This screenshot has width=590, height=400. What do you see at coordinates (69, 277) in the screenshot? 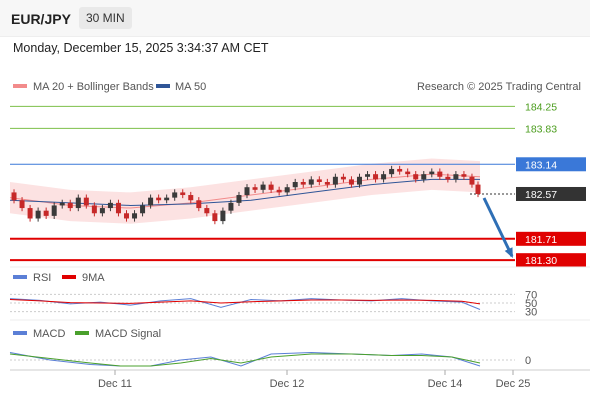
I see `rsi-ma-legend-swatch` at bounding box center [69, 277].